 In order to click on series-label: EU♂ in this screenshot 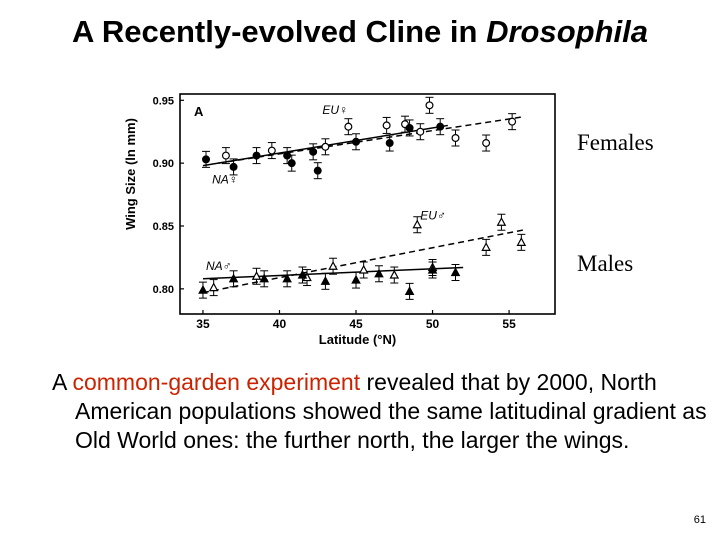, I will do `click(433, 216)`.